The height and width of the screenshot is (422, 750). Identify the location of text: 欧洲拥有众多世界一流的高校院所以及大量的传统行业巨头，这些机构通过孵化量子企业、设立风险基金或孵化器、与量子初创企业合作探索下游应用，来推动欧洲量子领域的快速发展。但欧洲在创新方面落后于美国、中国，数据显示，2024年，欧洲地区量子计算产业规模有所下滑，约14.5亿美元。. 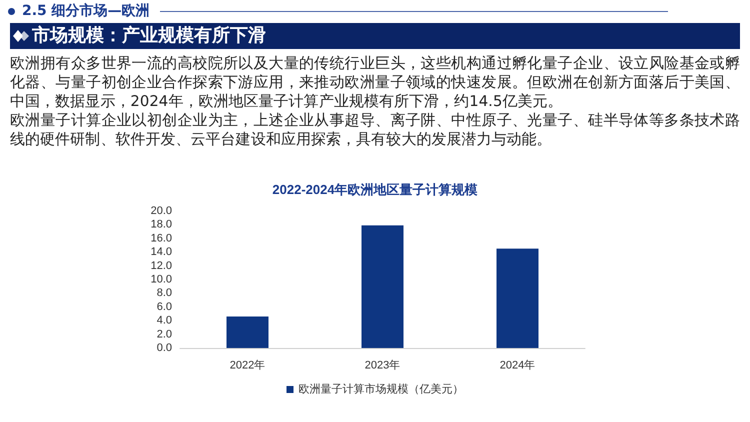
(375, 82).